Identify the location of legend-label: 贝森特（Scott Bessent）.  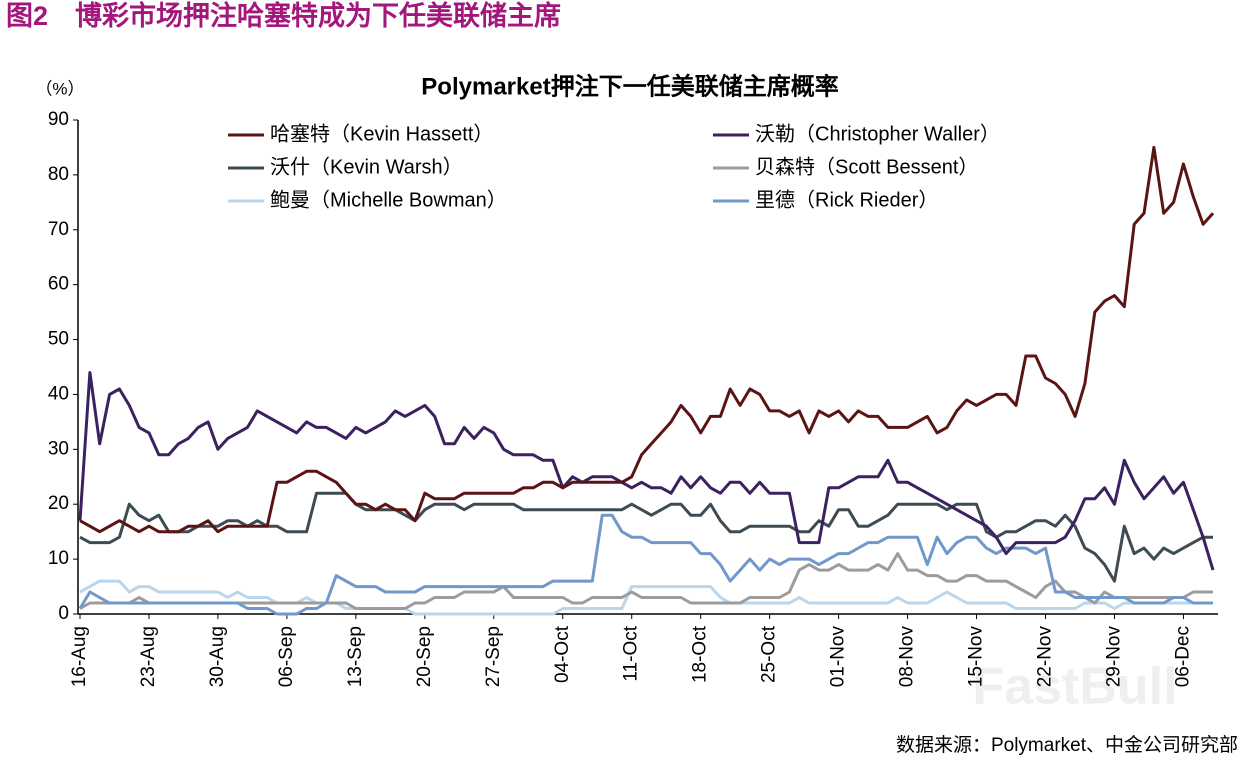
(866, 166).